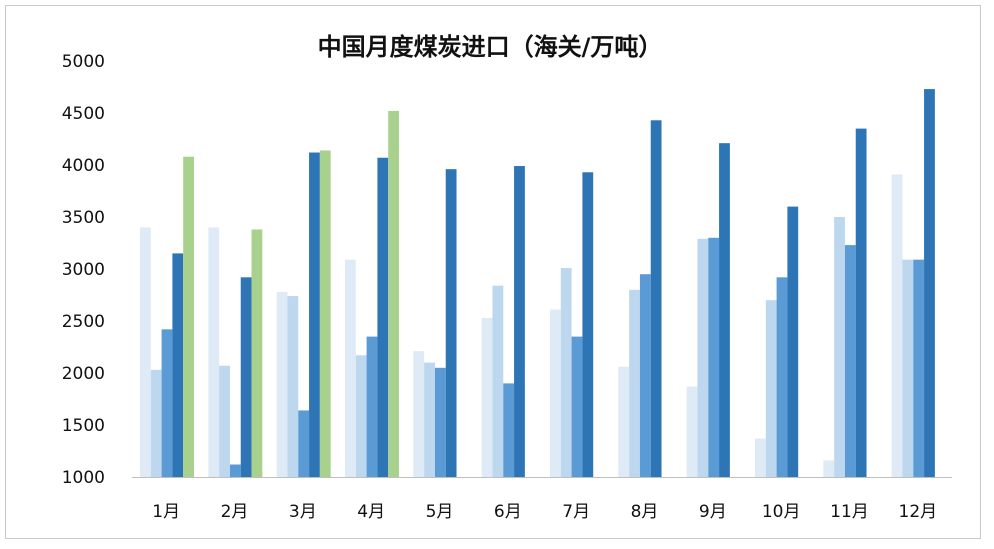 This screenshot has width=994, height=549. I want to click on x-category-label: 11月, so click(849, 512).